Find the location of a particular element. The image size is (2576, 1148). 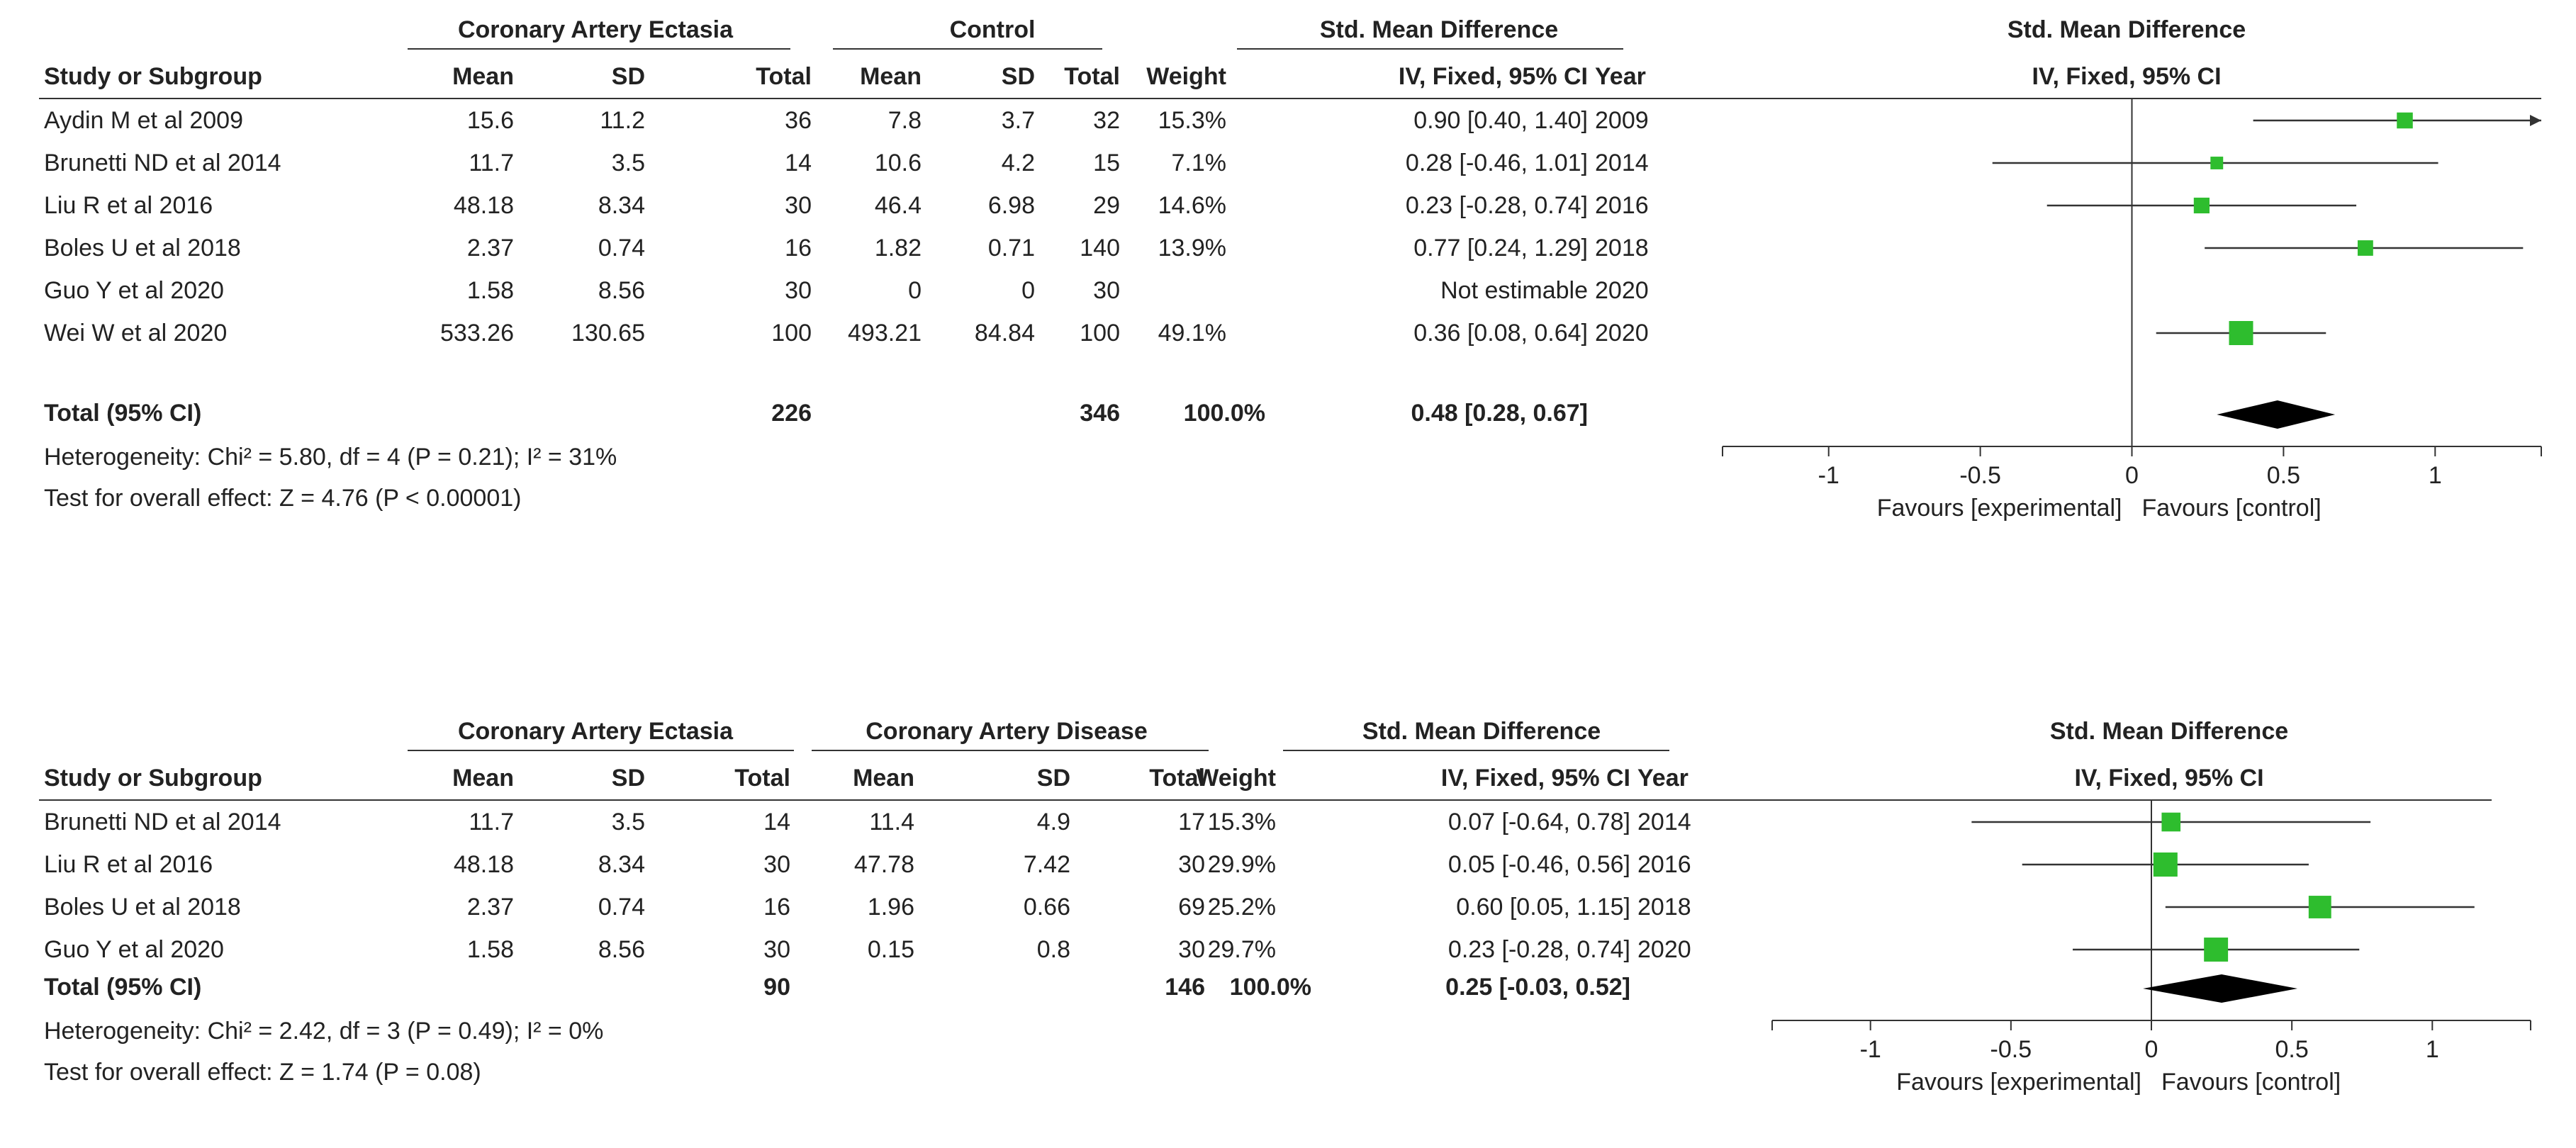

tick-label: -0.5 is located at coordinates (2011, 1049).